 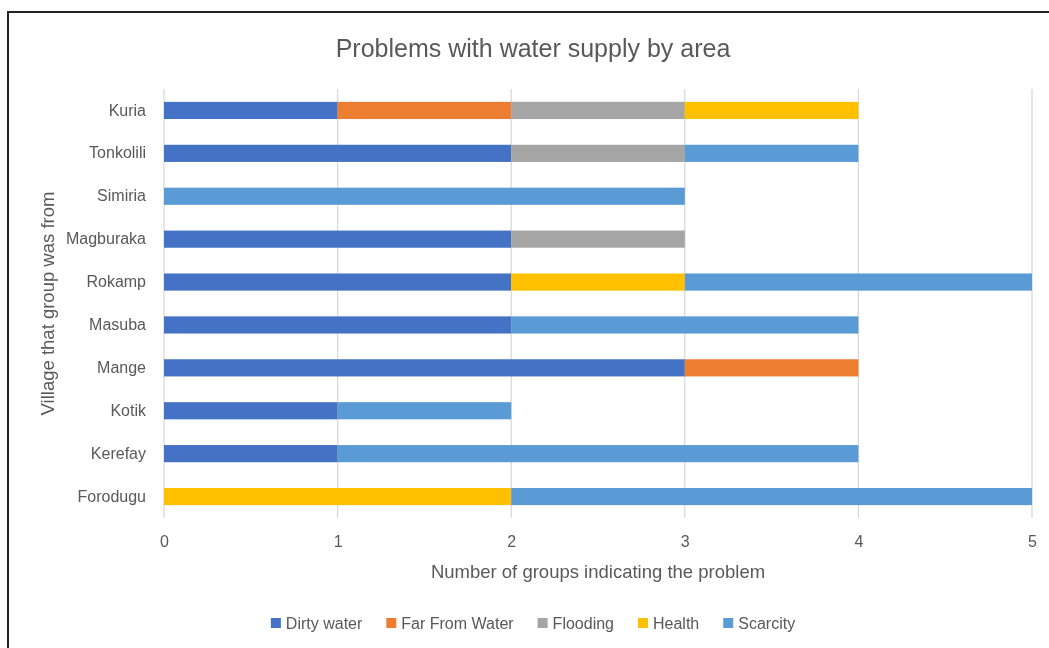 I want to click on chart-title: Problems with water supply by area, so click(x=533, y=48).